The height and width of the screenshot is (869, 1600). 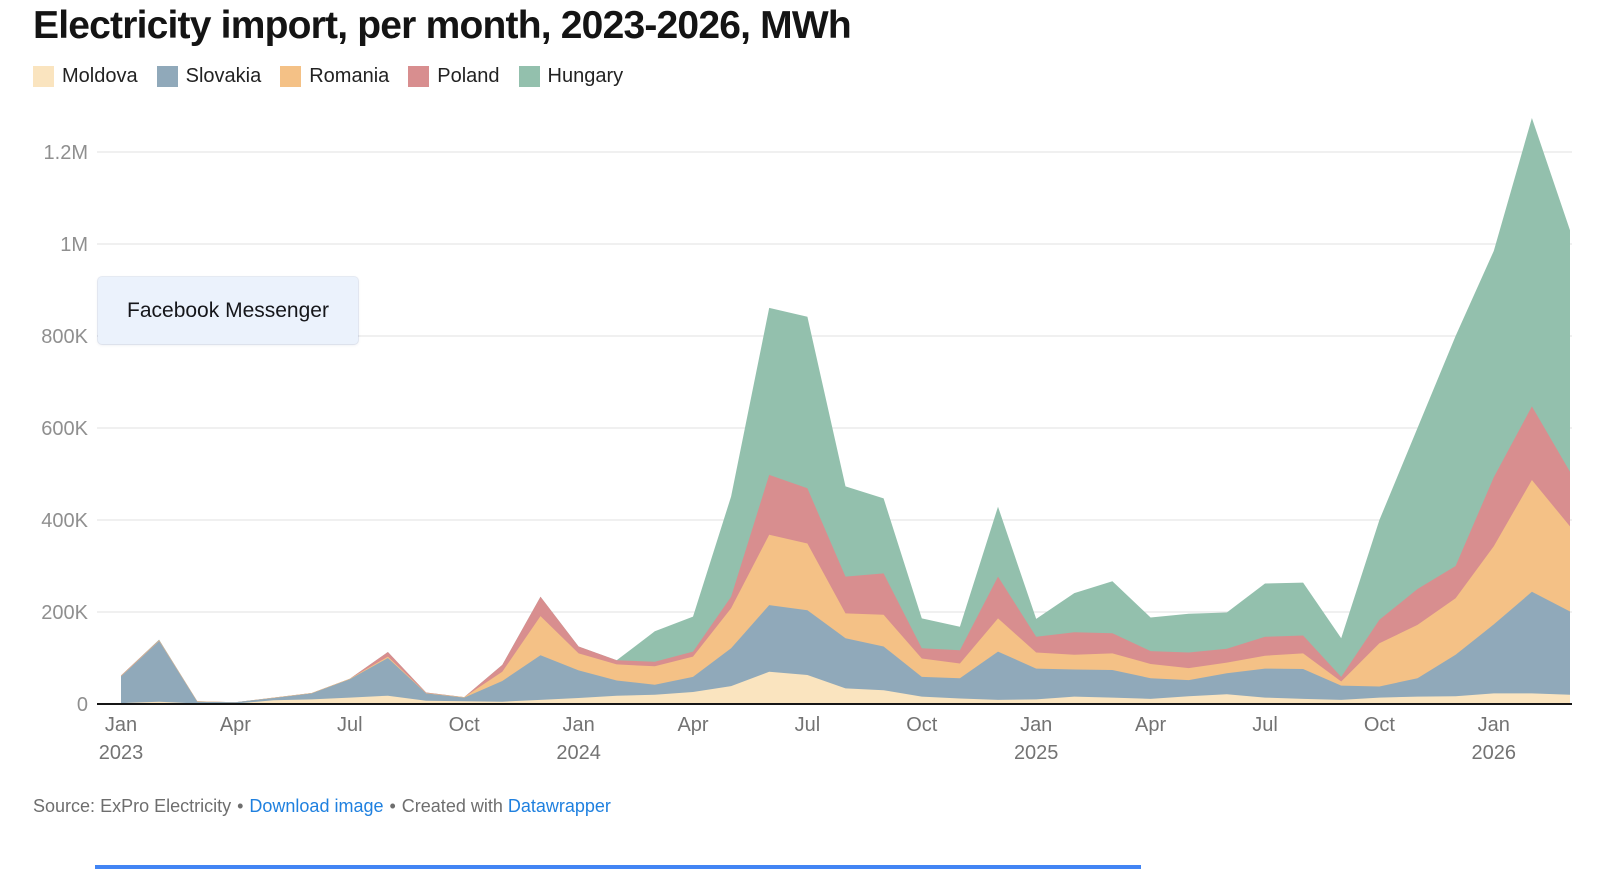 I want to click on y-axis-label: 1.2M, so click(x=66, y=153).